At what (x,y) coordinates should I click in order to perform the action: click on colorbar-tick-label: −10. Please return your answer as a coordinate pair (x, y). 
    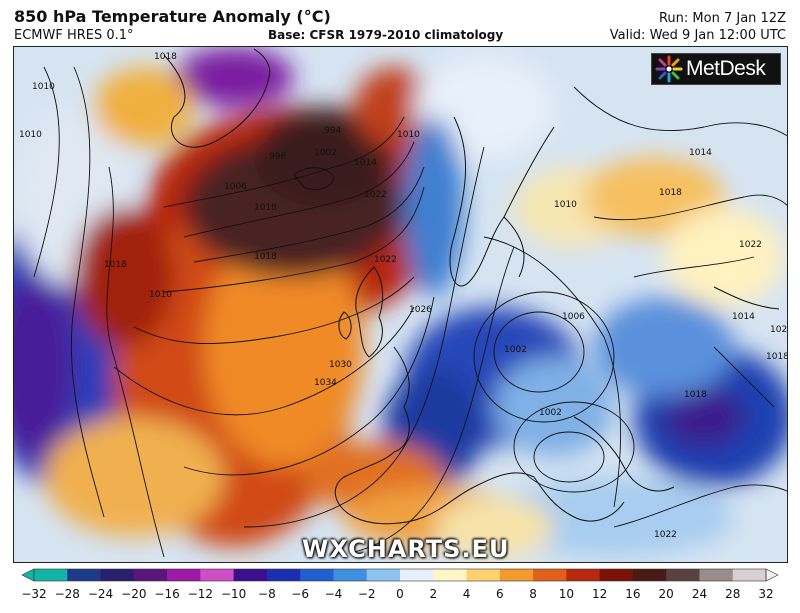
    Looking at the image, I should click on (233, 594).